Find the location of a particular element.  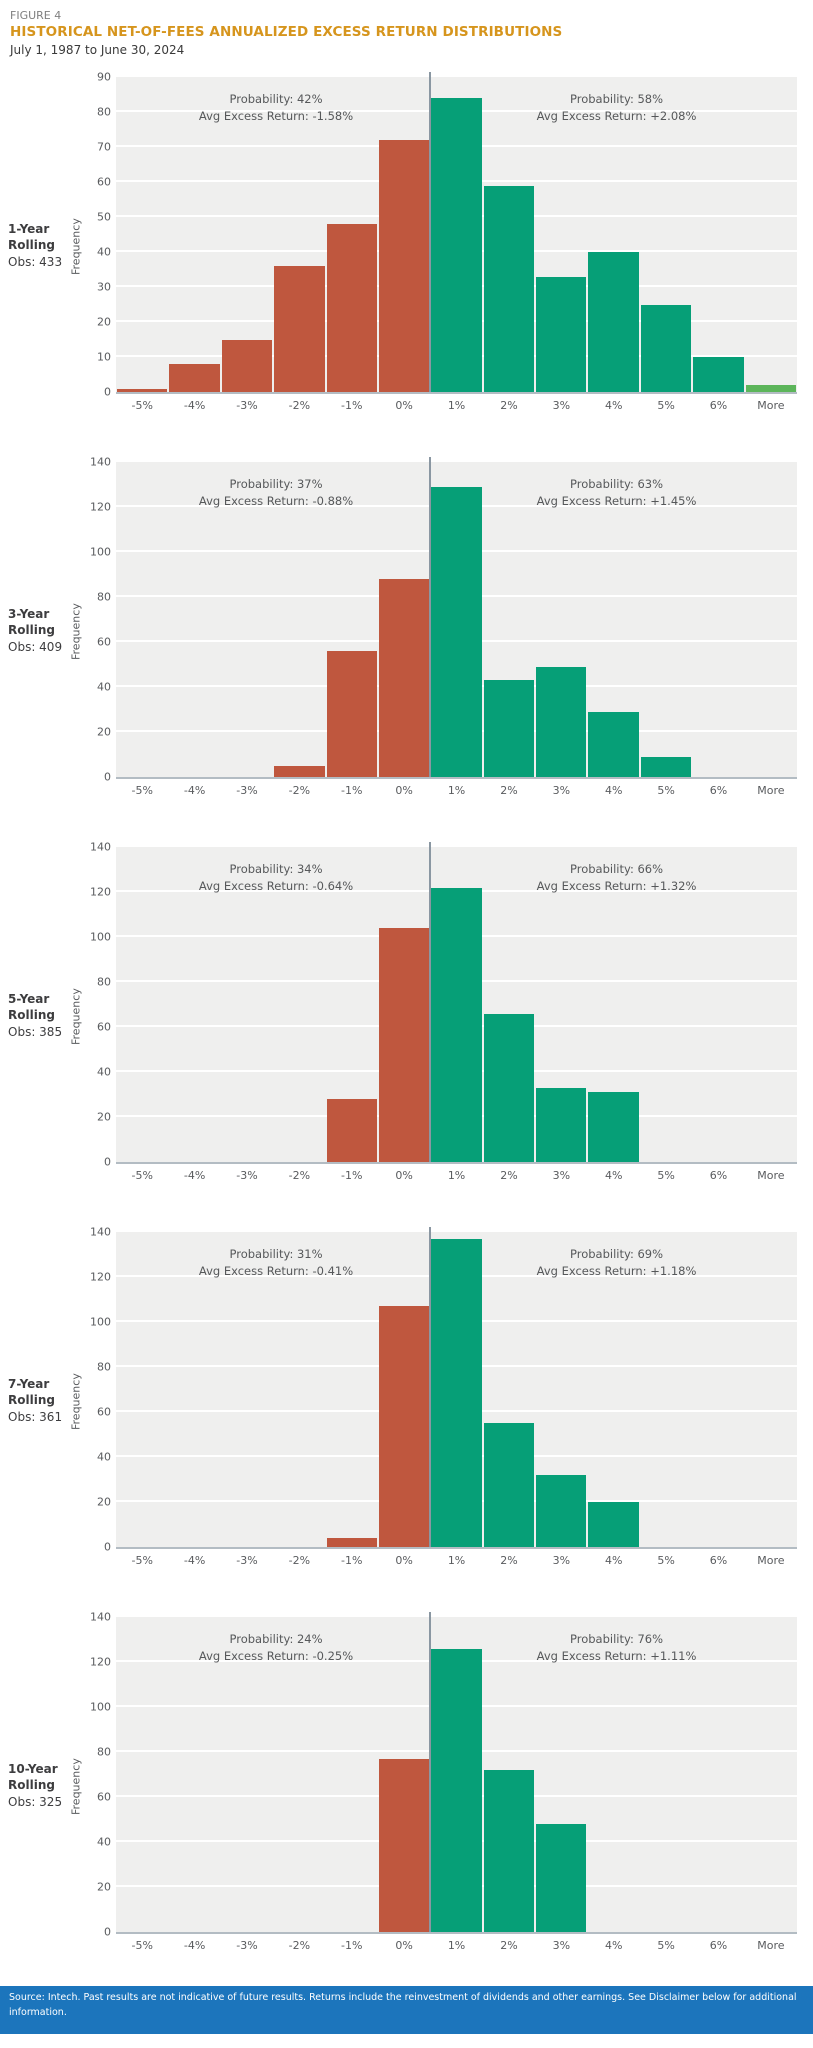

observations-label: Obs: 325 is located at coordinates (35, 1802).